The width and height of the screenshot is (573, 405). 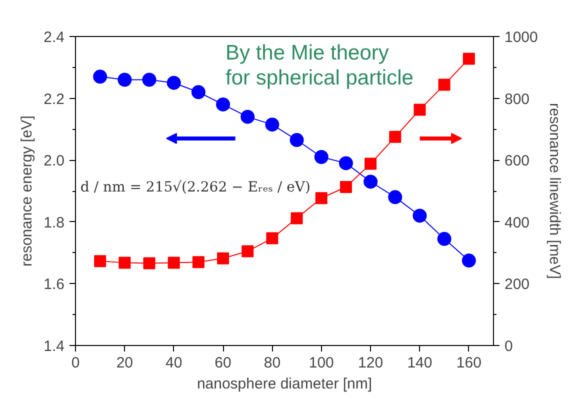 I want to click on y2-tick-label: 200, so click(x=517, y=285).